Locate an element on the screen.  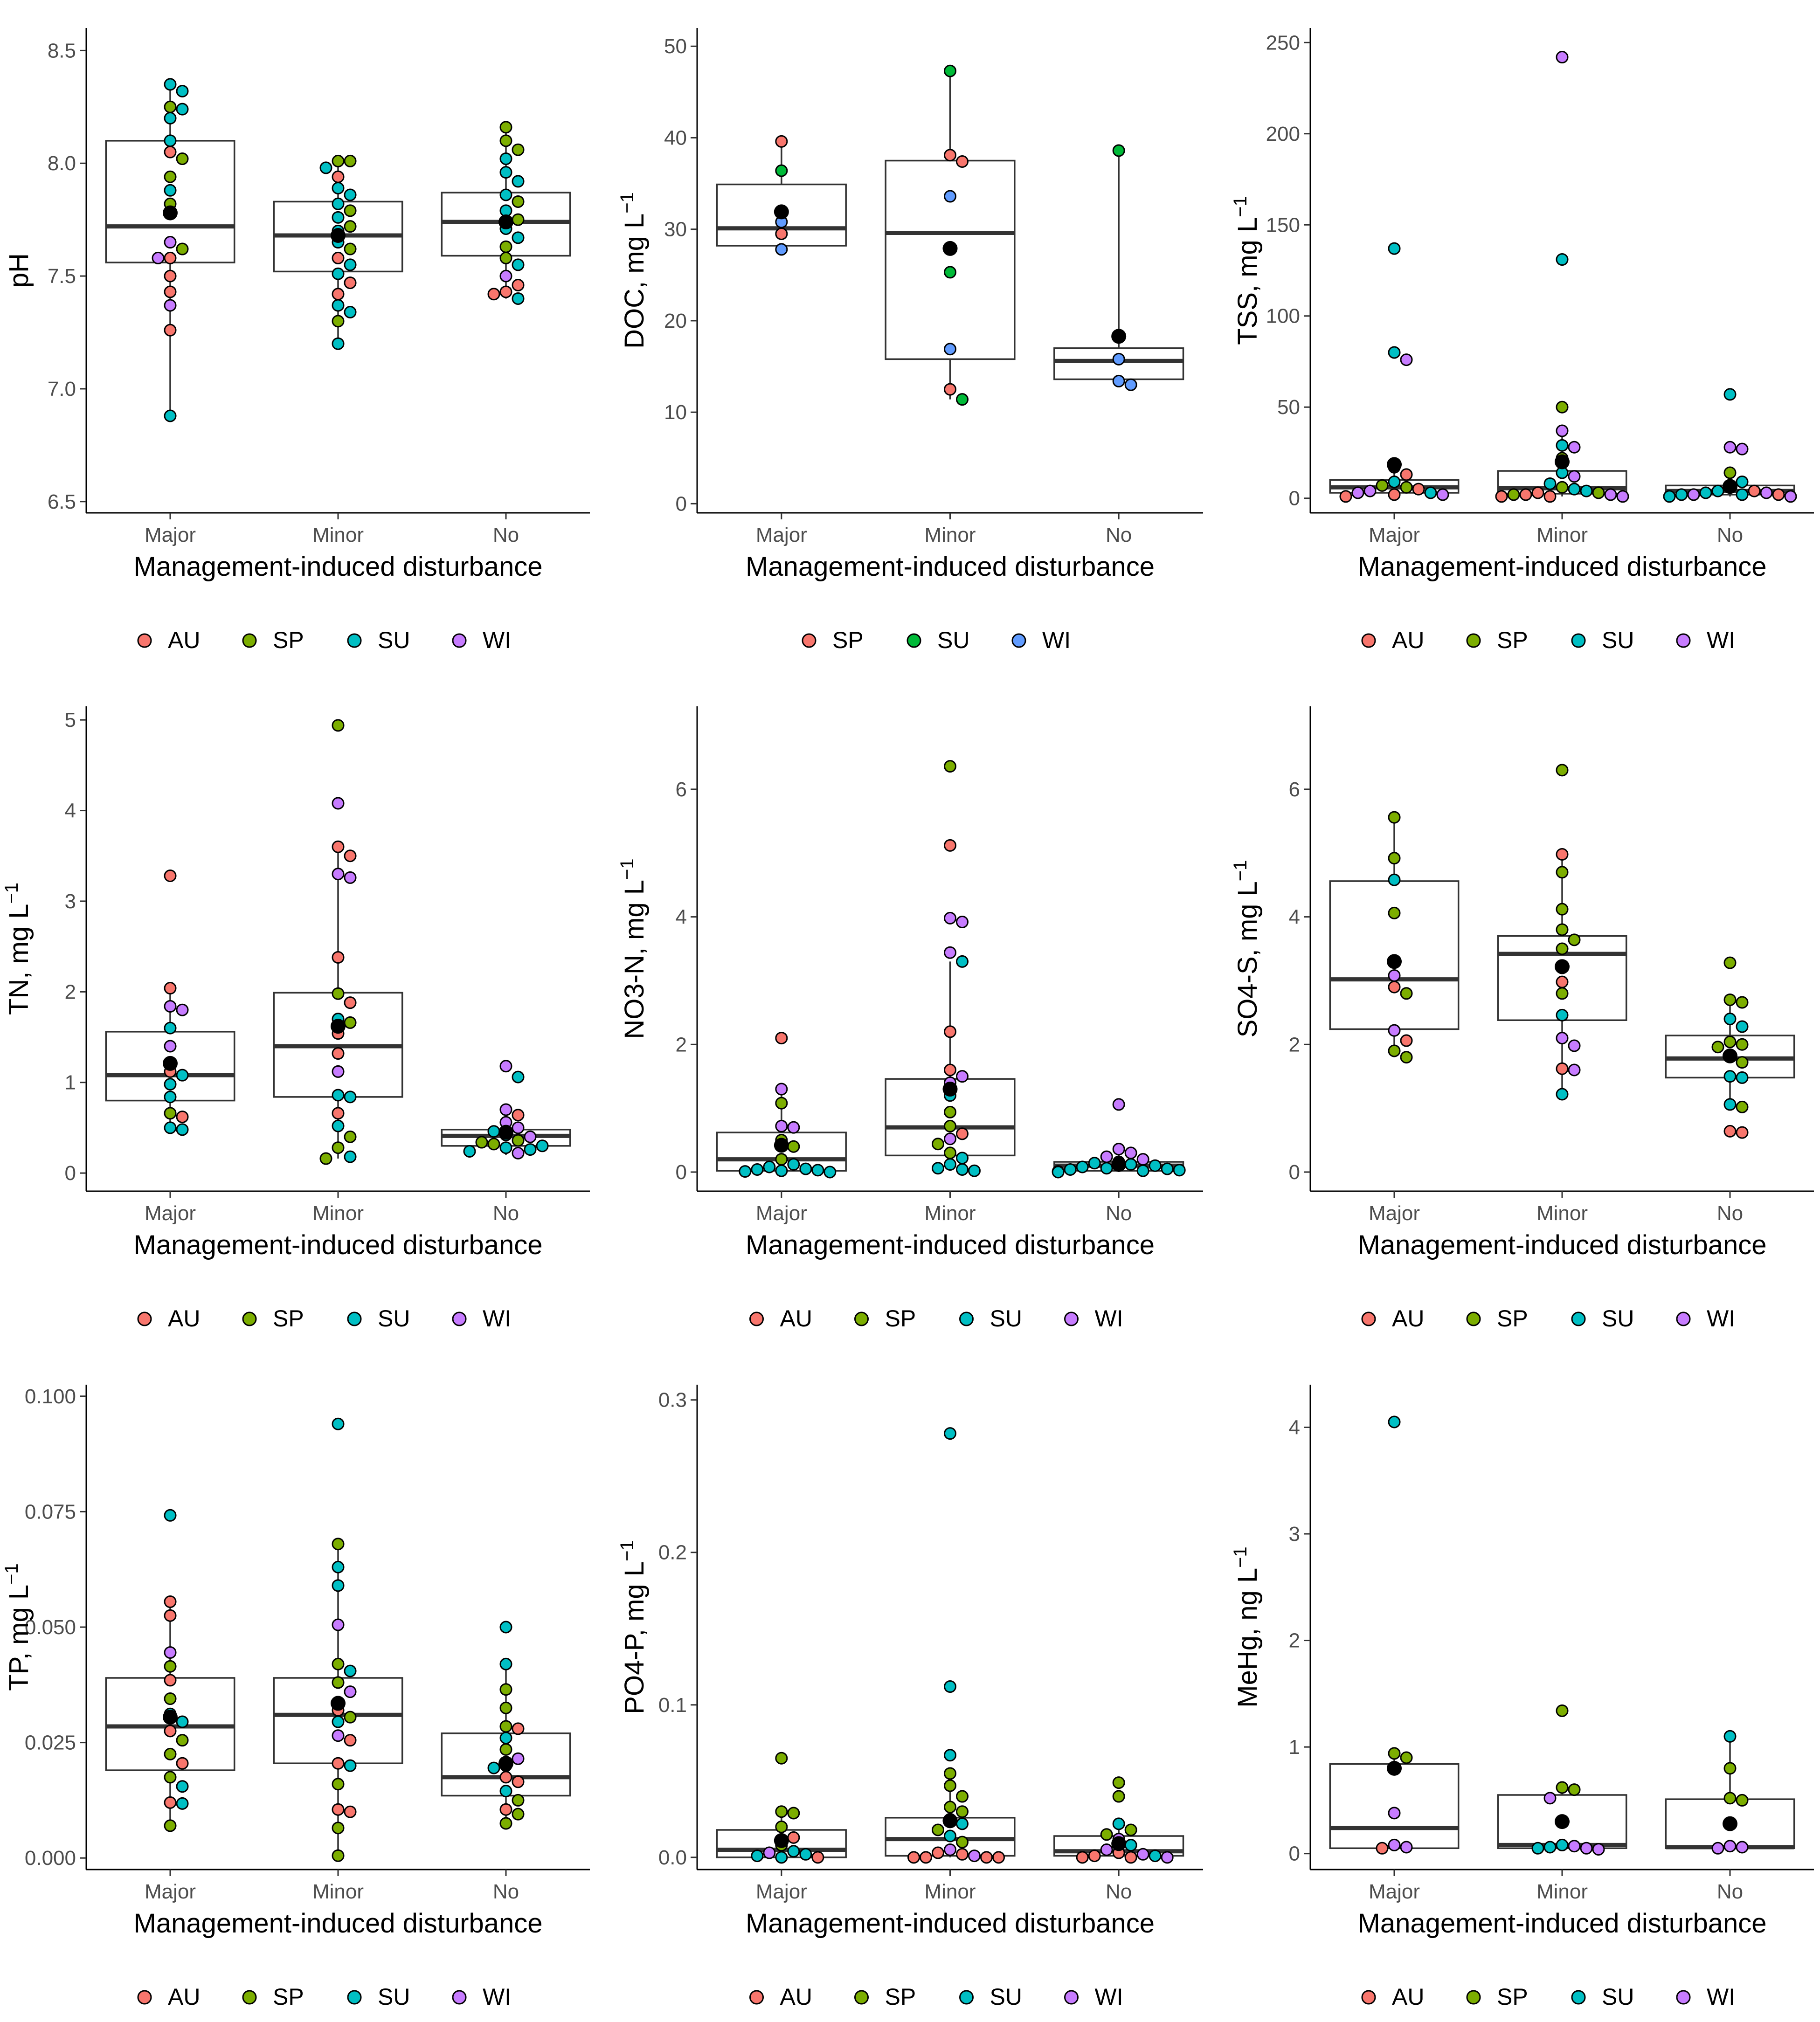
y-tick-label: 0.3 is located at coordinates (672, 1400).